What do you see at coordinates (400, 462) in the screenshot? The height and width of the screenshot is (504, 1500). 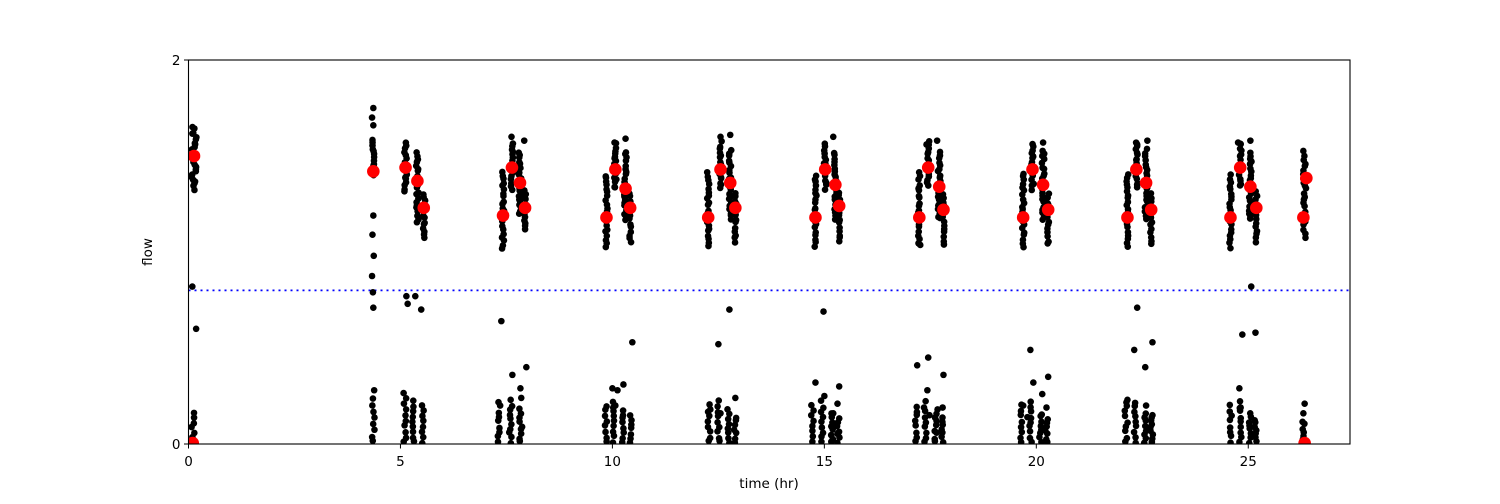 I see `x-tick-label: 5` at bounding box center [400, 462].